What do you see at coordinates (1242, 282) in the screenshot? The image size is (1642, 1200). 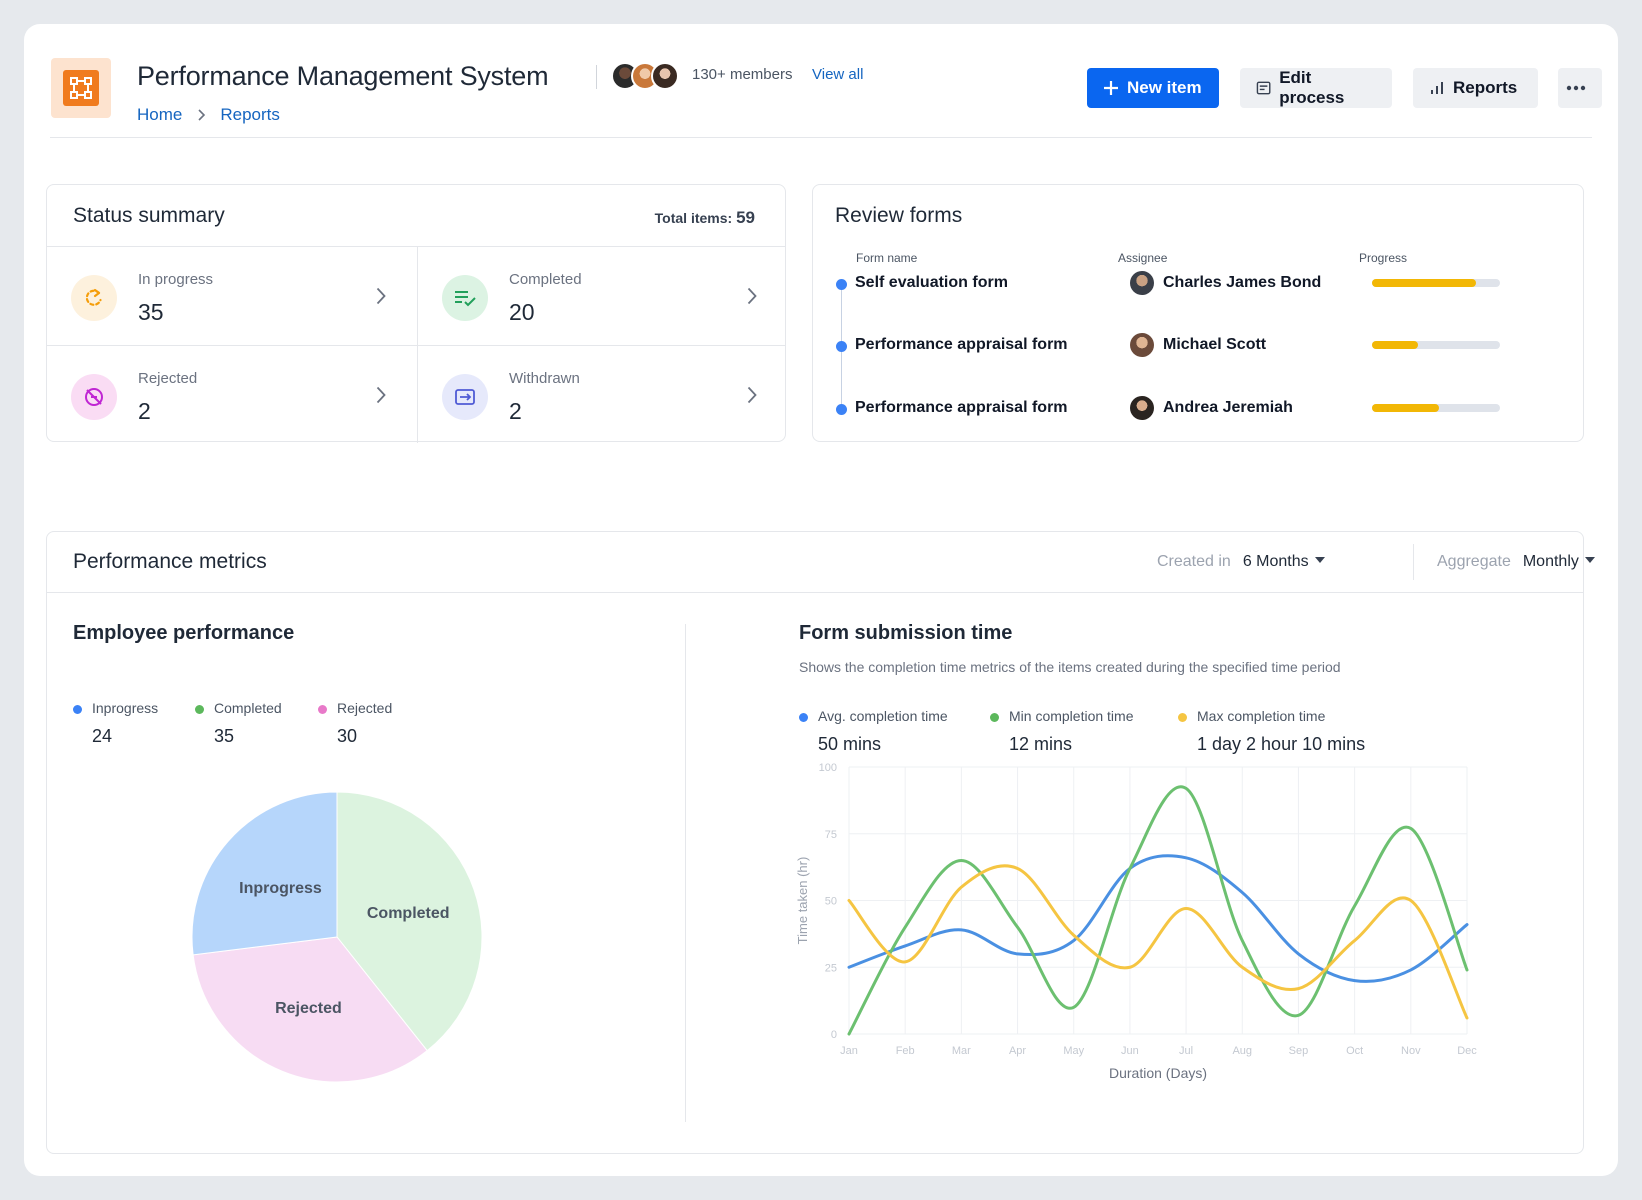 I see `assignee-name: Charles James Bond` at bounding box center [1242, 282].